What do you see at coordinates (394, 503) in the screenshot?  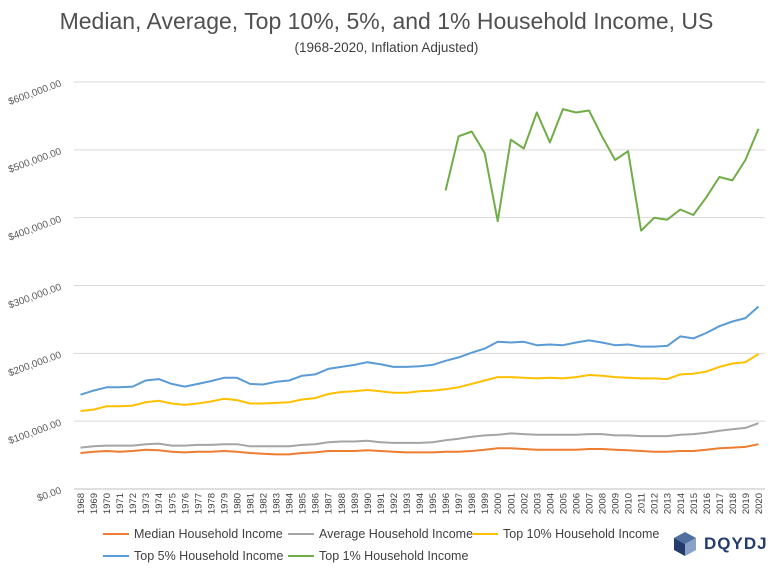 I see `x-tick-label: 1992` at bounding box center [394, 503].